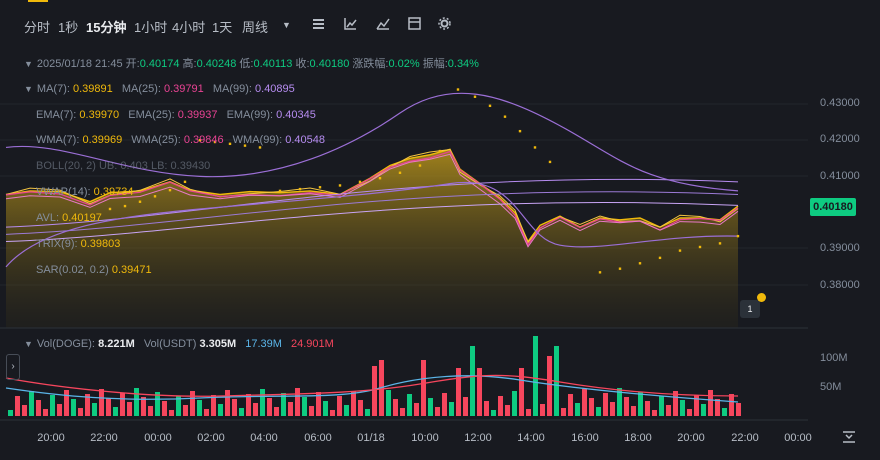  Describe the element at coordinates (123, 166) in the screenshot. I see `boll-legend: BOLL(20, 2) UB: 0.403 LB: 0.39430` at that location.